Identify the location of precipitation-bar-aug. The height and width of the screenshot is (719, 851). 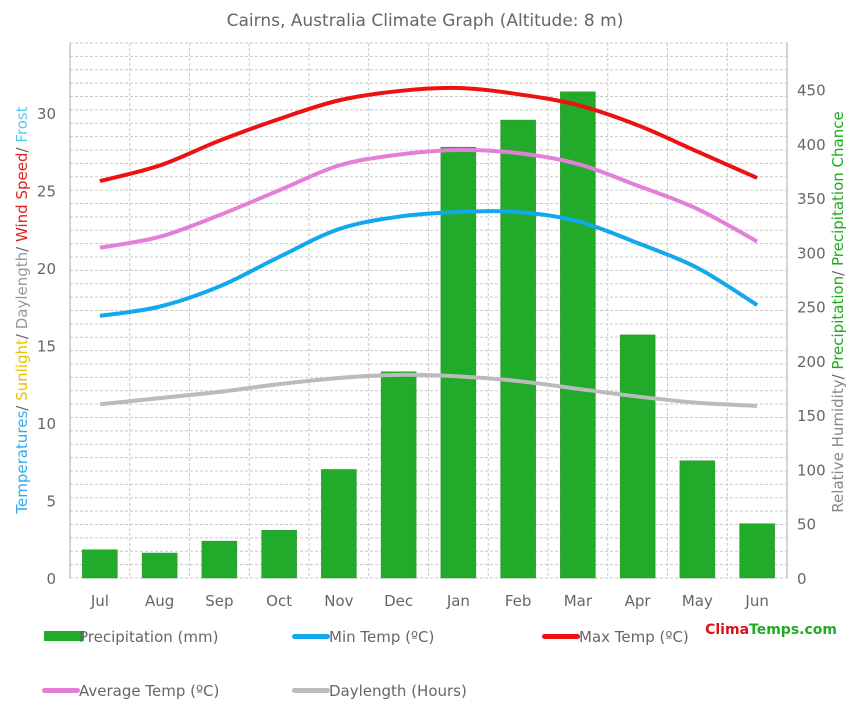
(159, 565).